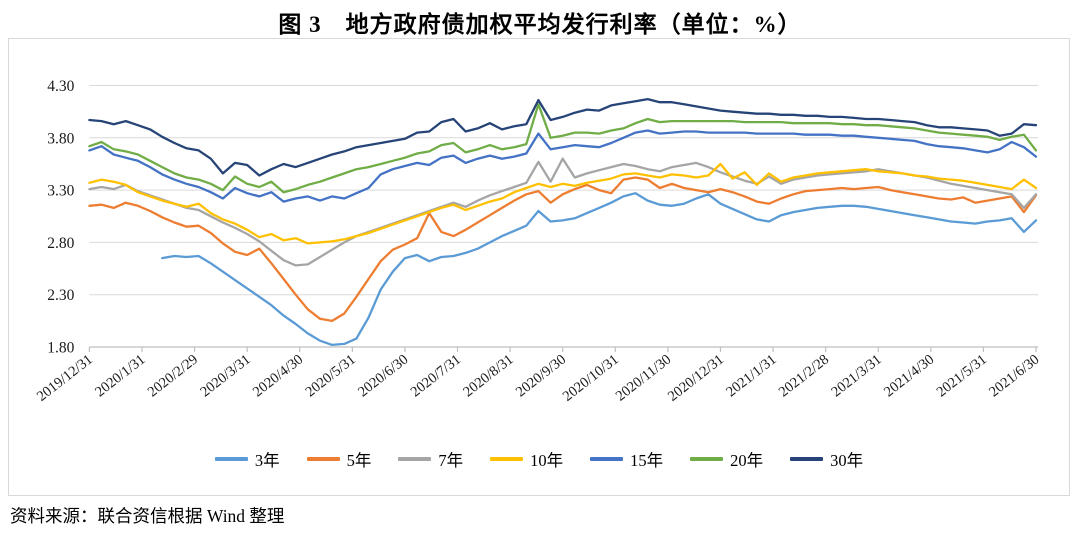 This screenshot has height=535, width=1080. I want to click on x-tick-label: 2020/7/31, so click(436, 376).